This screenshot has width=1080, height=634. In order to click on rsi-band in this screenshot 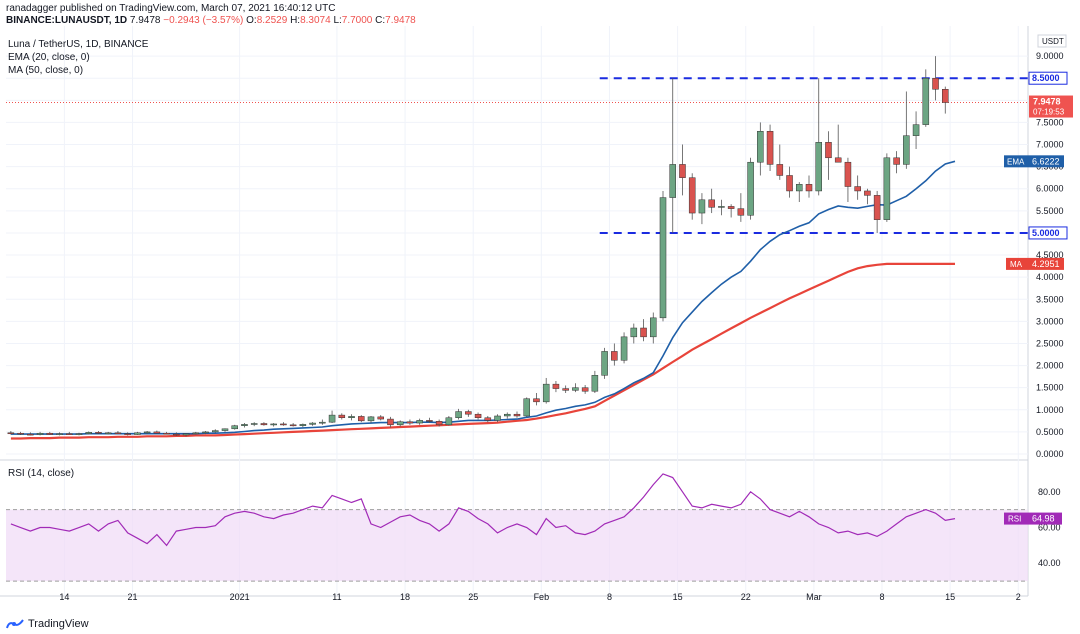, I will do `click(517, 545)`.